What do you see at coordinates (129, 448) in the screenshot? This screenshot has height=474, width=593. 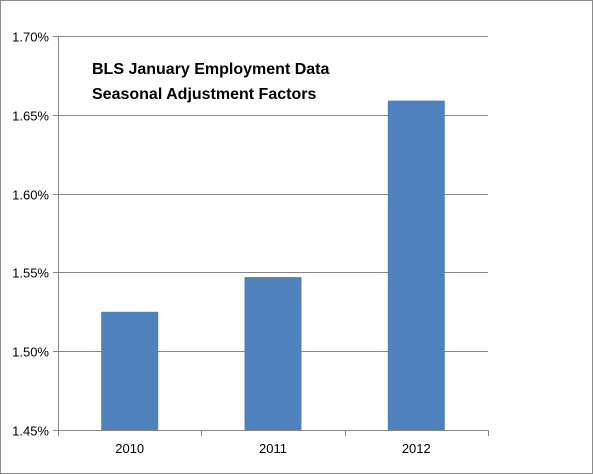 I see `x-tick-label: 2010` at bounding box center [129, 448].